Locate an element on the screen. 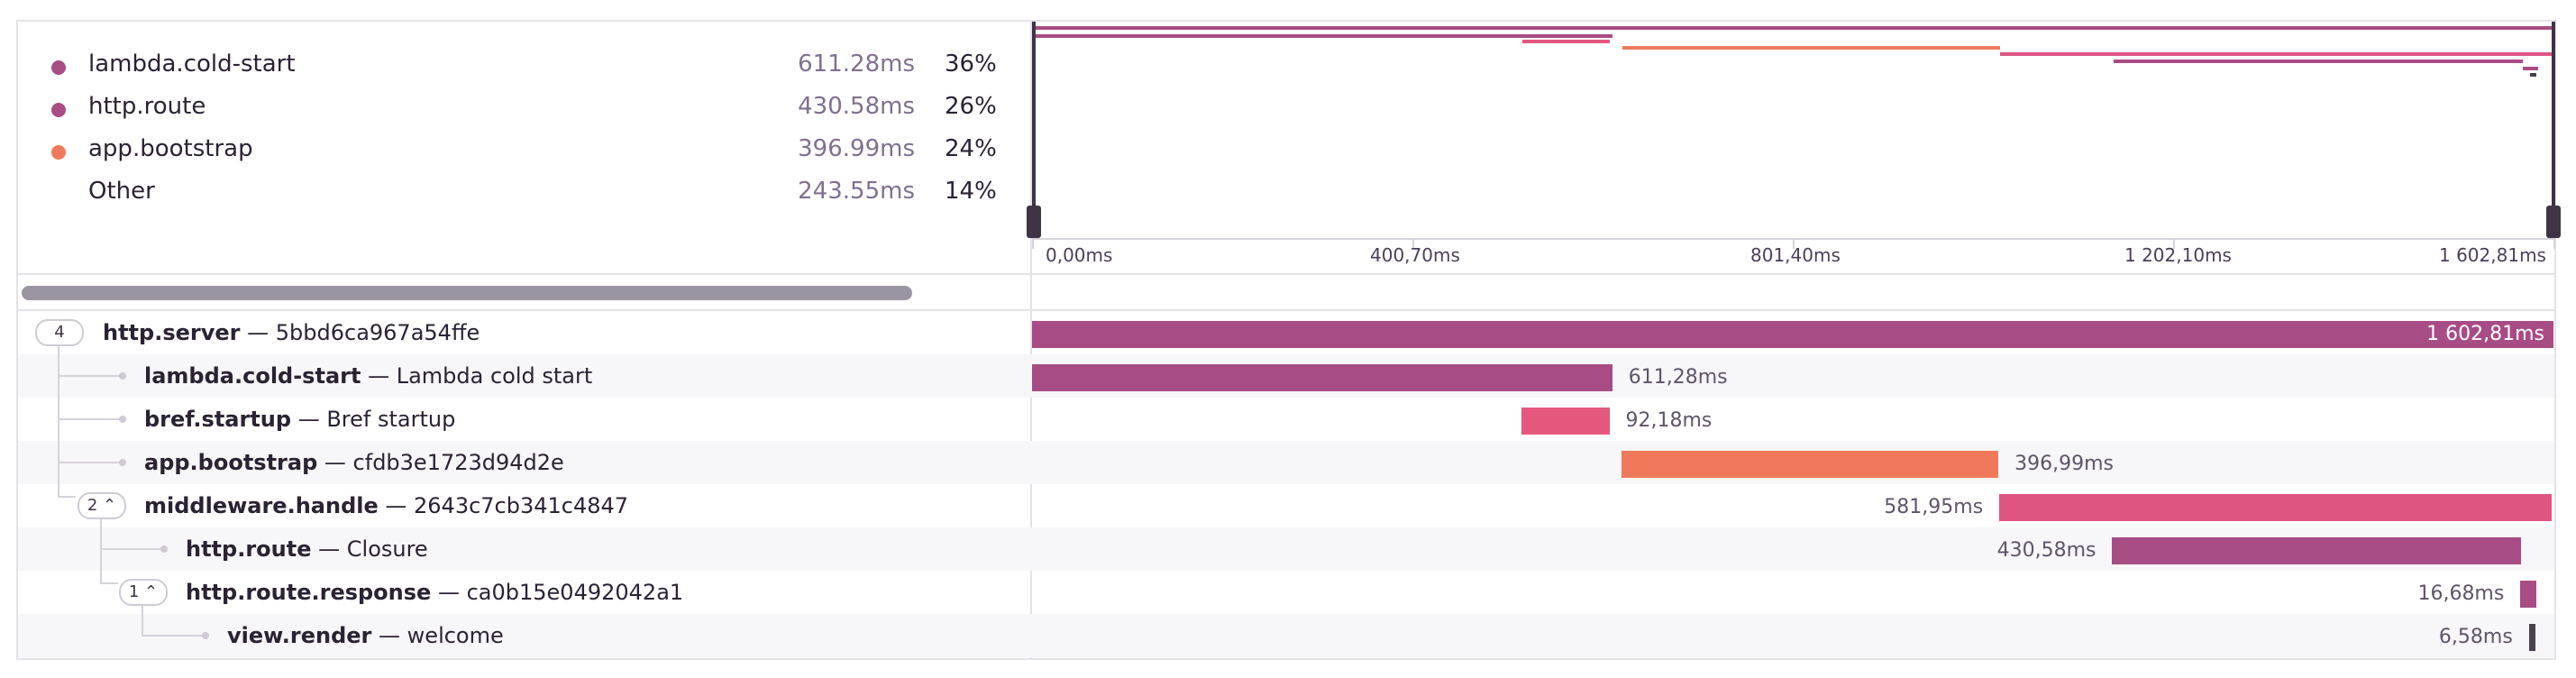 Image resolution: width=2576 pixels, height=678 pixels. minimap-right-handle is located at coordinates (2553, 130).